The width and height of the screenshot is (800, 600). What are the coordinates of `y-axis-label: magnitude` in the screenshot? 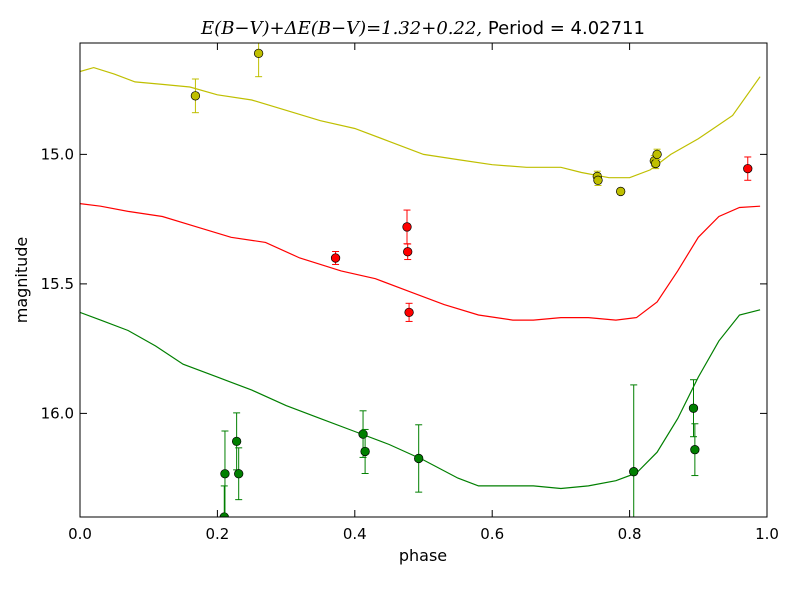 It's located at (21, 280).